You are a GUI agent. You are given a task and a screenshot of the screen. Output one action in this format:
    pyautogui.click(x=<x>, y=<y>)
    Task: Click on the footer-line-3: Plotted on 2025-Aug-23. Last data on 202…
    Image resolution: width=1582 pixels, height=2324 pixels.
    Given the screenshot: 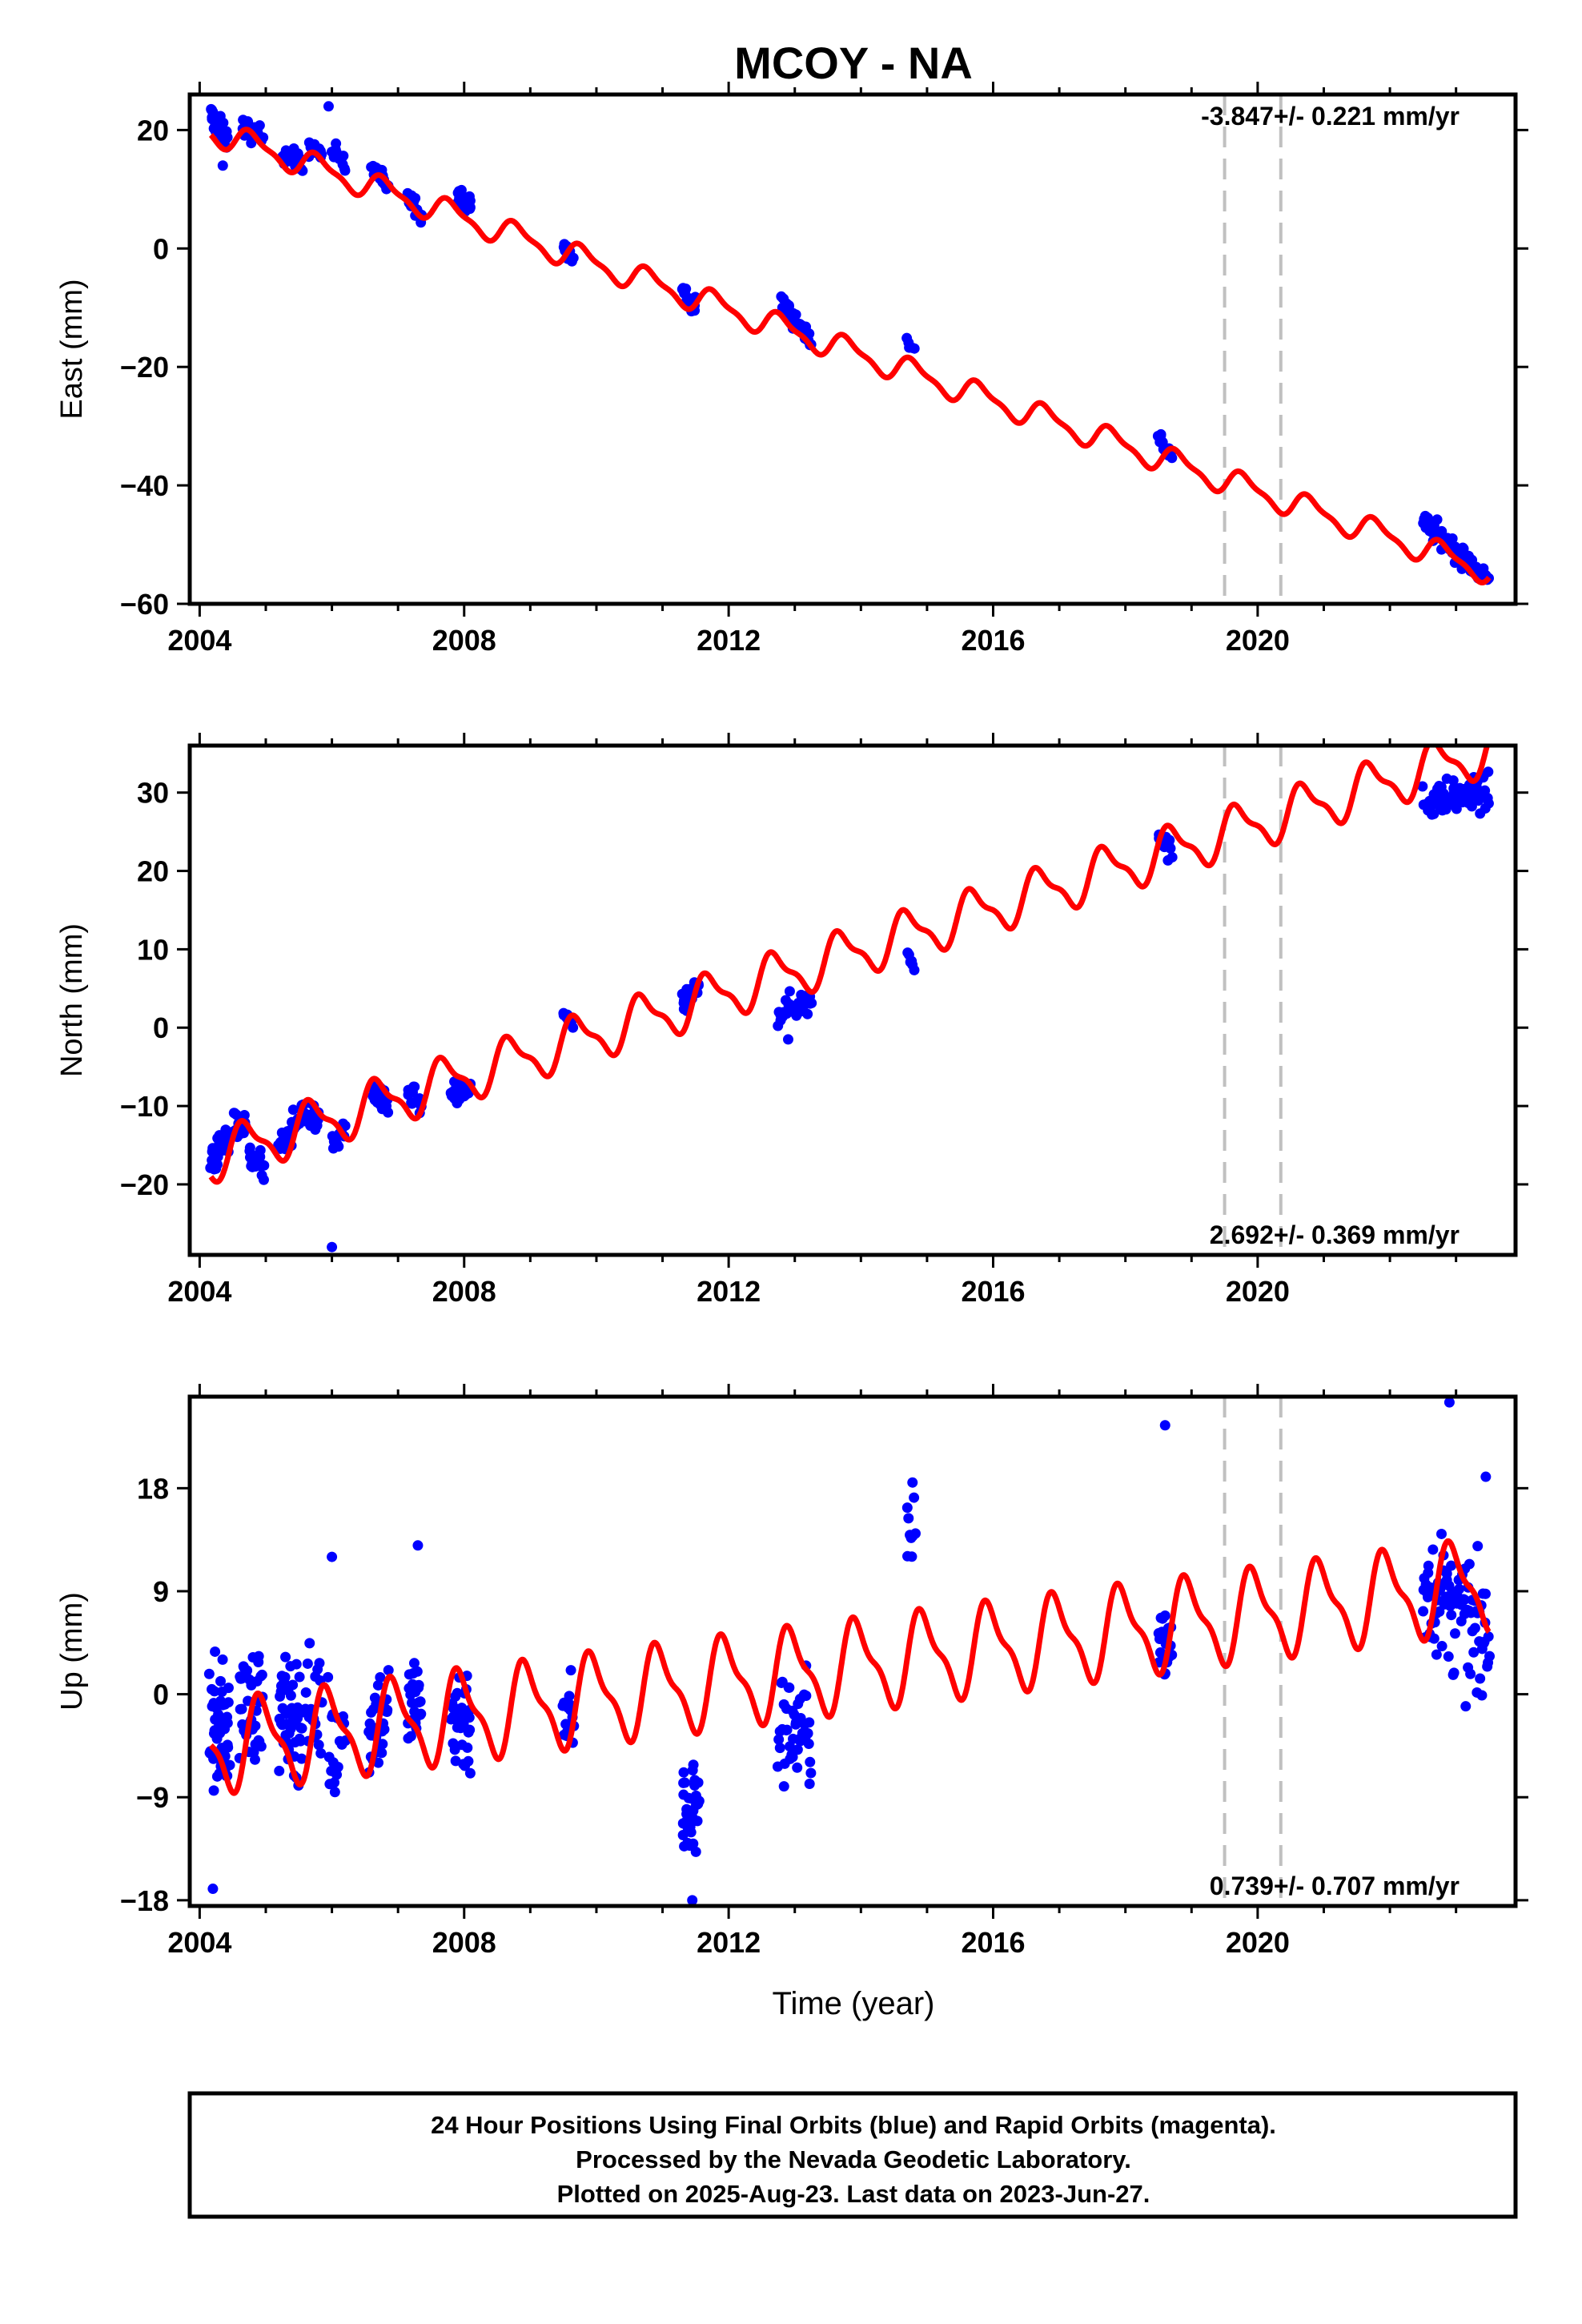 What is the action you would take?
    pyautogui.click(x=853, y=2194)
    